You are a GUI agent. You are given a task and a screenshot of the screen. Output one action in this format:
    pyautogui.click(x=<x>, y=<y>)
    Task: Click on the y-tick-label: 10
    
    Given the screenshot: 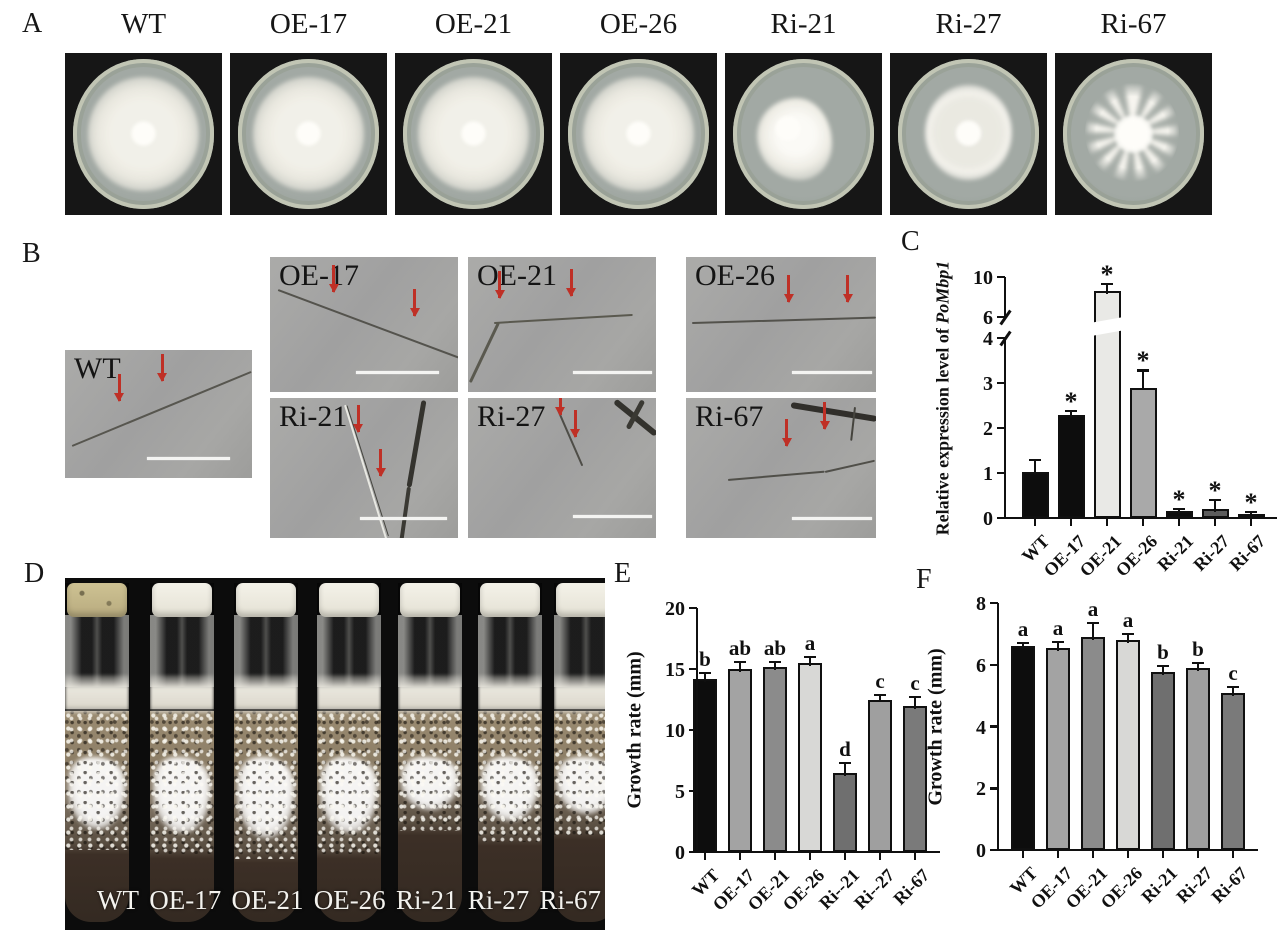 What is the action you would take?
    pyautogui.click(x=675, y=731)
    